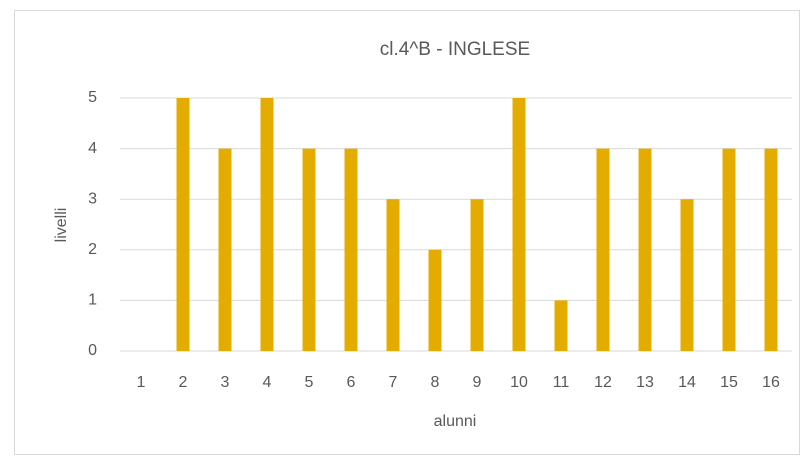 The height and width of the screenshot is (464, 810). What do you see at coordinates (455, 49) in the screenshot?
I see `chart-title: cl.4^B - INGLESE` at bounding box center [455, 49].